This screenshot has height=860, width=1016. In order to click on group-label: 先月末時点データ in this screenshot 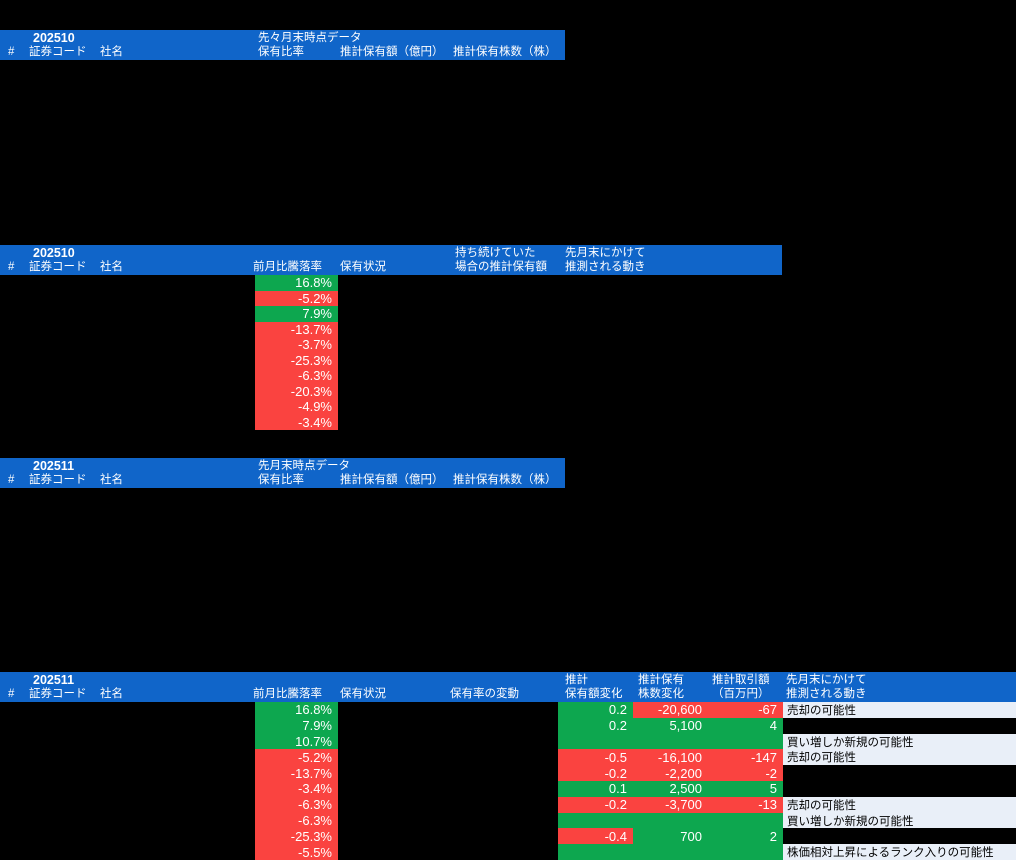, I will do `click(304, 466)`.